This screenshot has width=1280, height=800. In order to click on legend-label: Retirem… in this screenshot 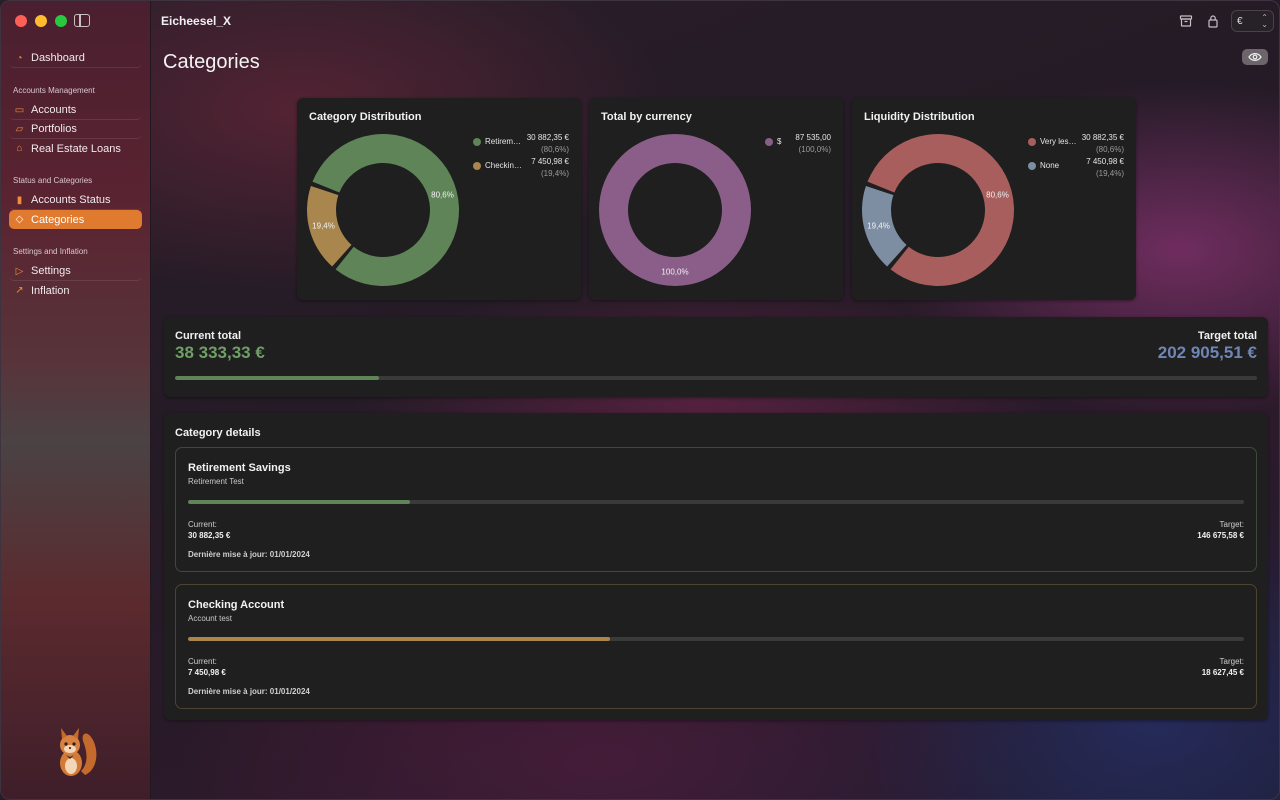, I will do `click(503, 141)`.